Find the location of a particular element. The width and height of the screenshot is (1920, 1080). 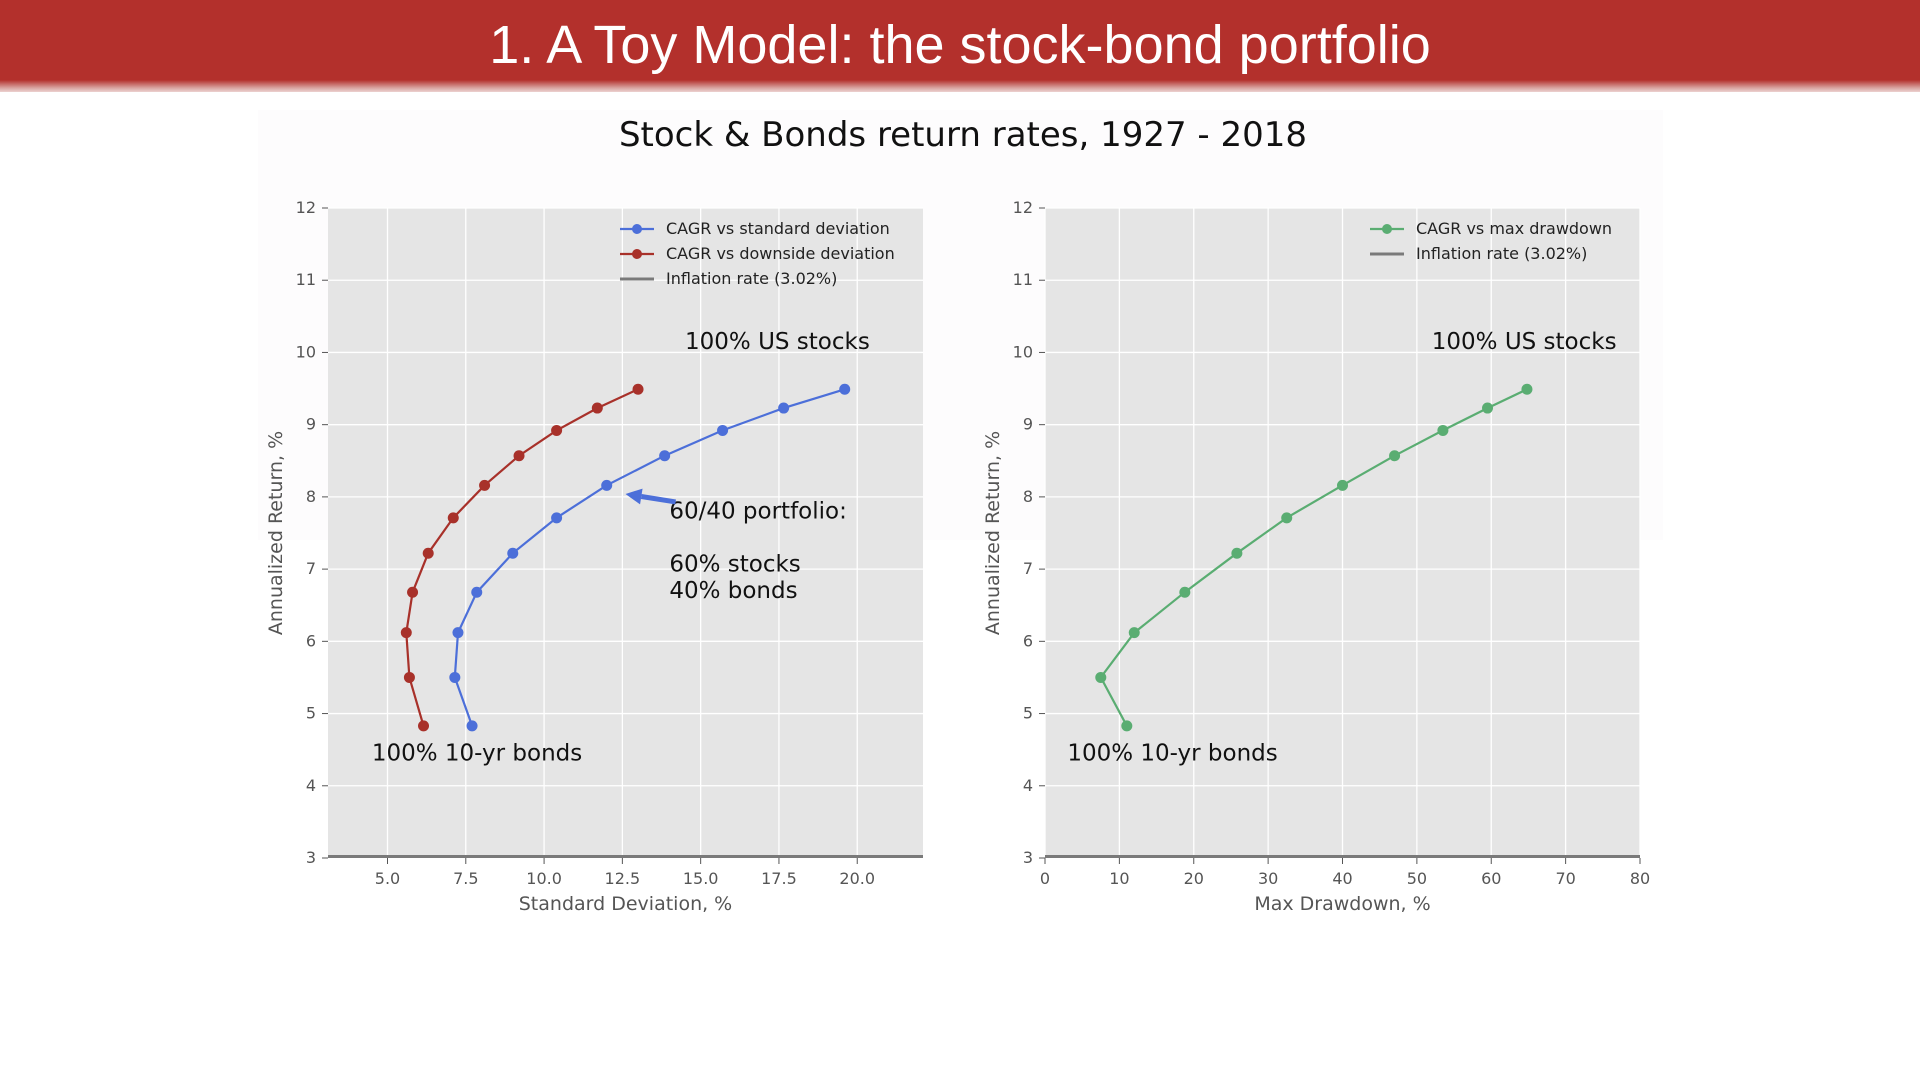

std-annotation-arrow-head is located at coordinates (634, 496).